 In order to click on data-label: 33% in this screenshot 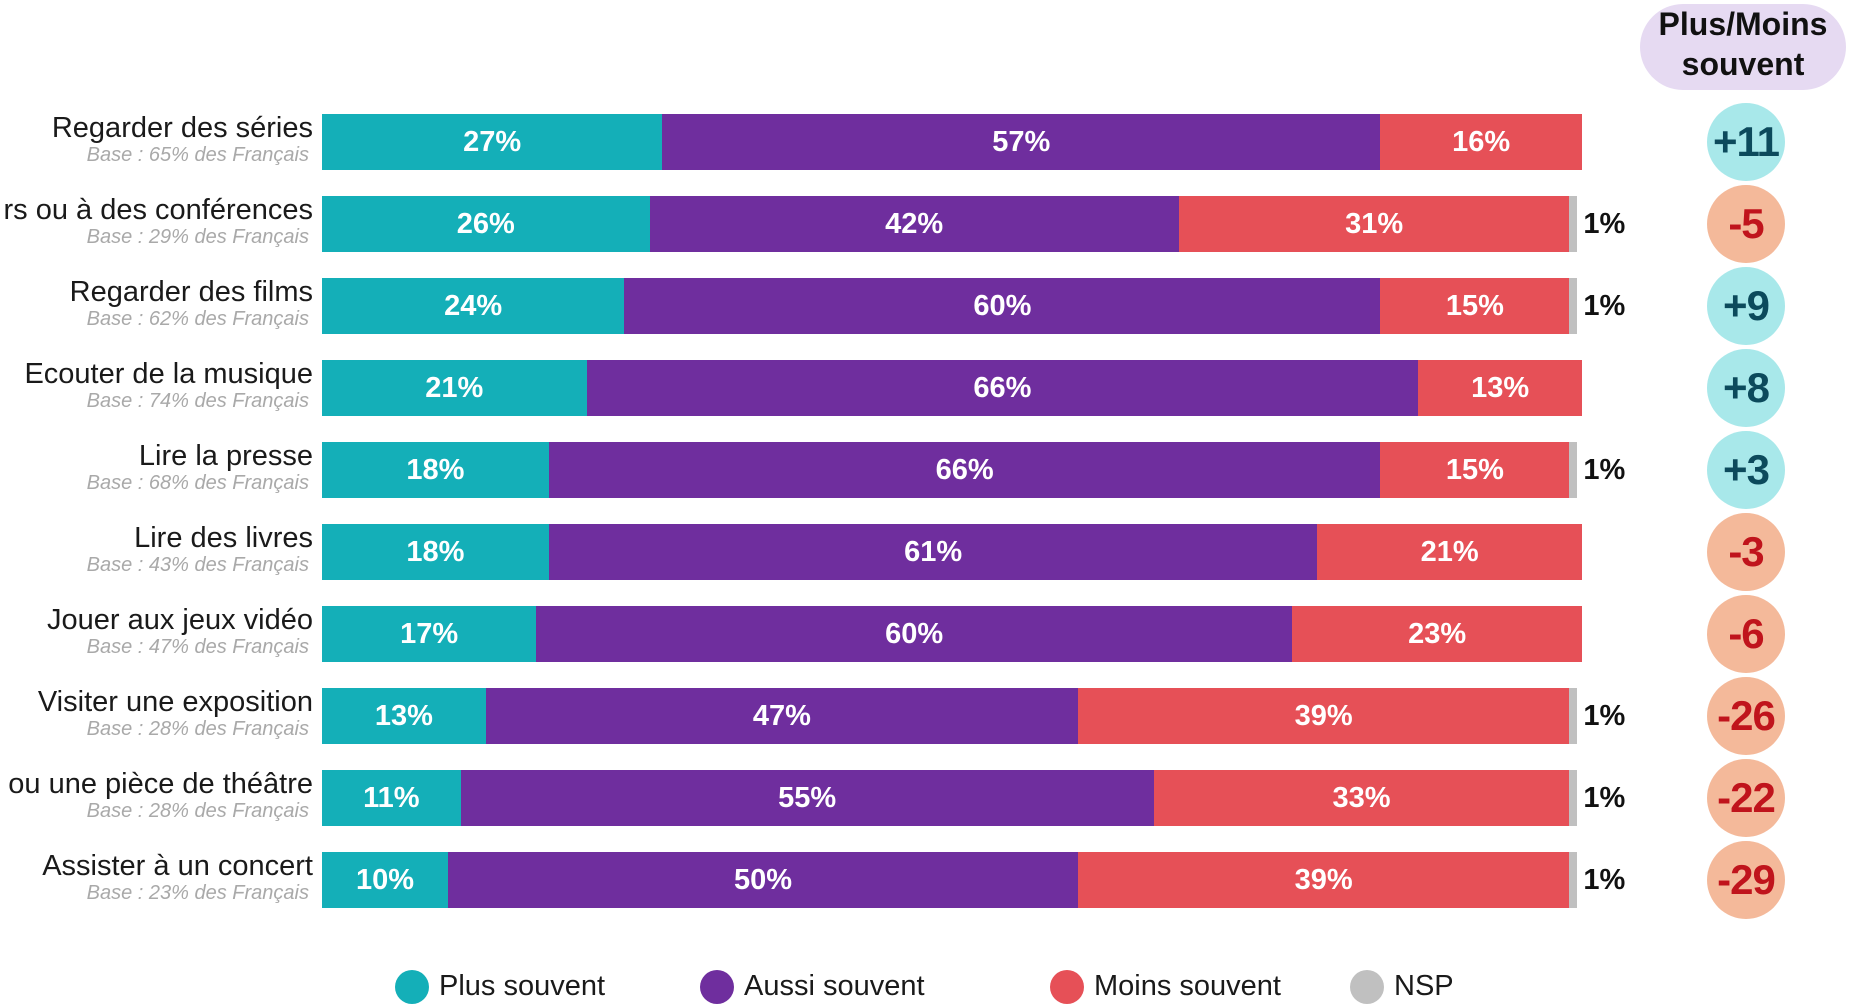, I will do `click(1361, 798)`.